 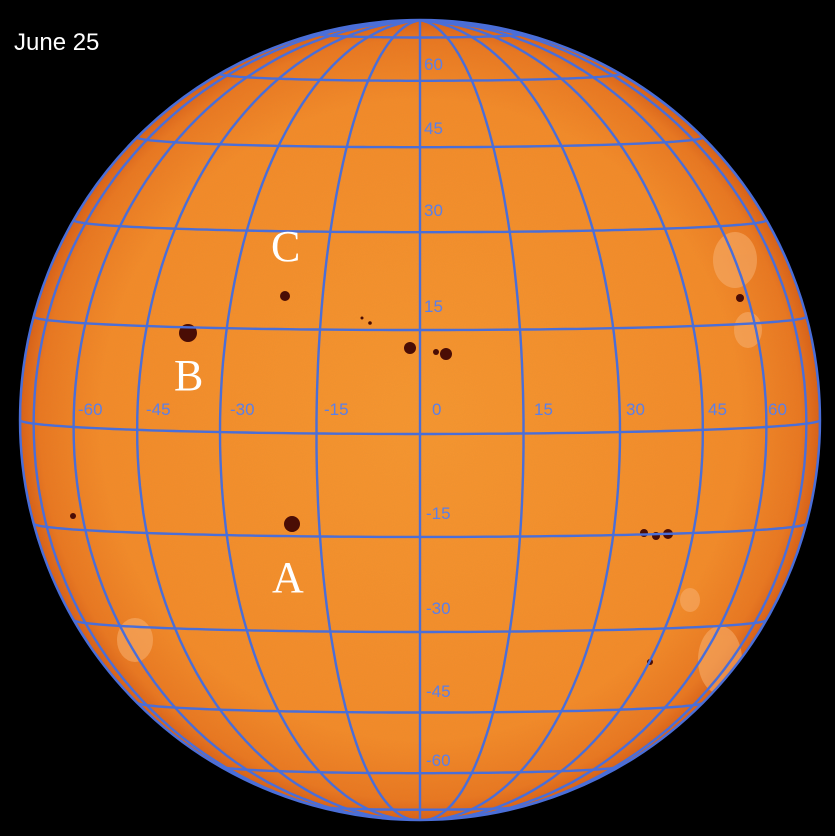 What do you see at coordinates (433, 210) in the screenshot?
I see `lat-label: 30` at bounding box center [433, 210].